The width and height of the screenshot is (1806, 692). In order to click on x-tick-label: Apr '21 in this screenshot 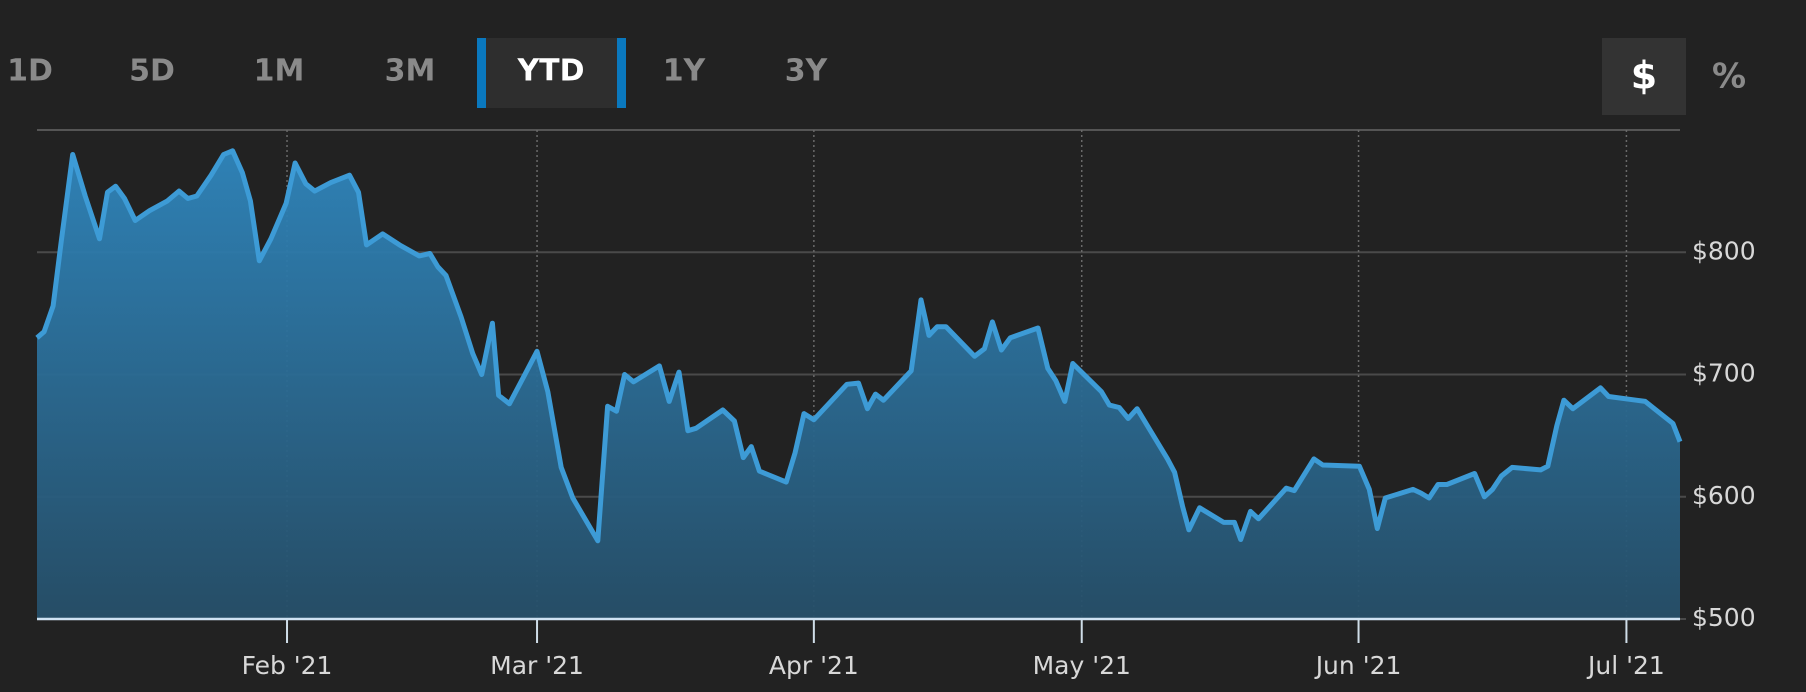, I will do `click(814, 665)`.